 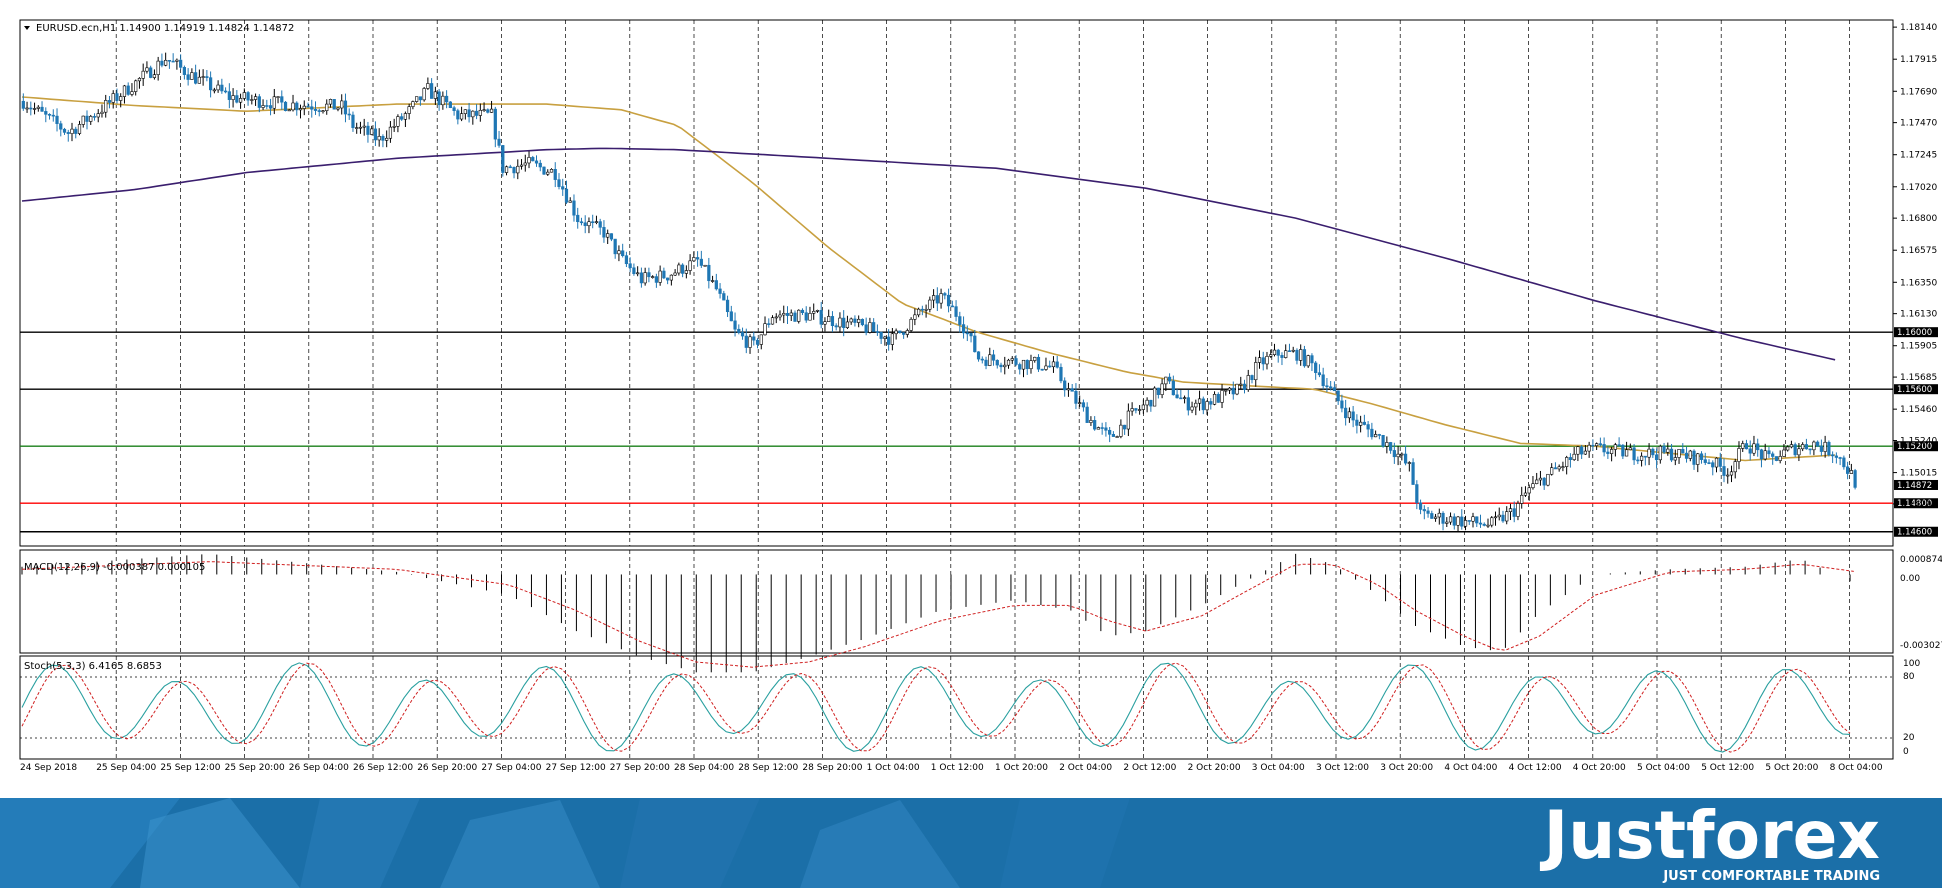 What do you see at coordinates (27, 28) in the screenshot?
I see `collapse-triangle-icon` at bounding box center [27, 28].